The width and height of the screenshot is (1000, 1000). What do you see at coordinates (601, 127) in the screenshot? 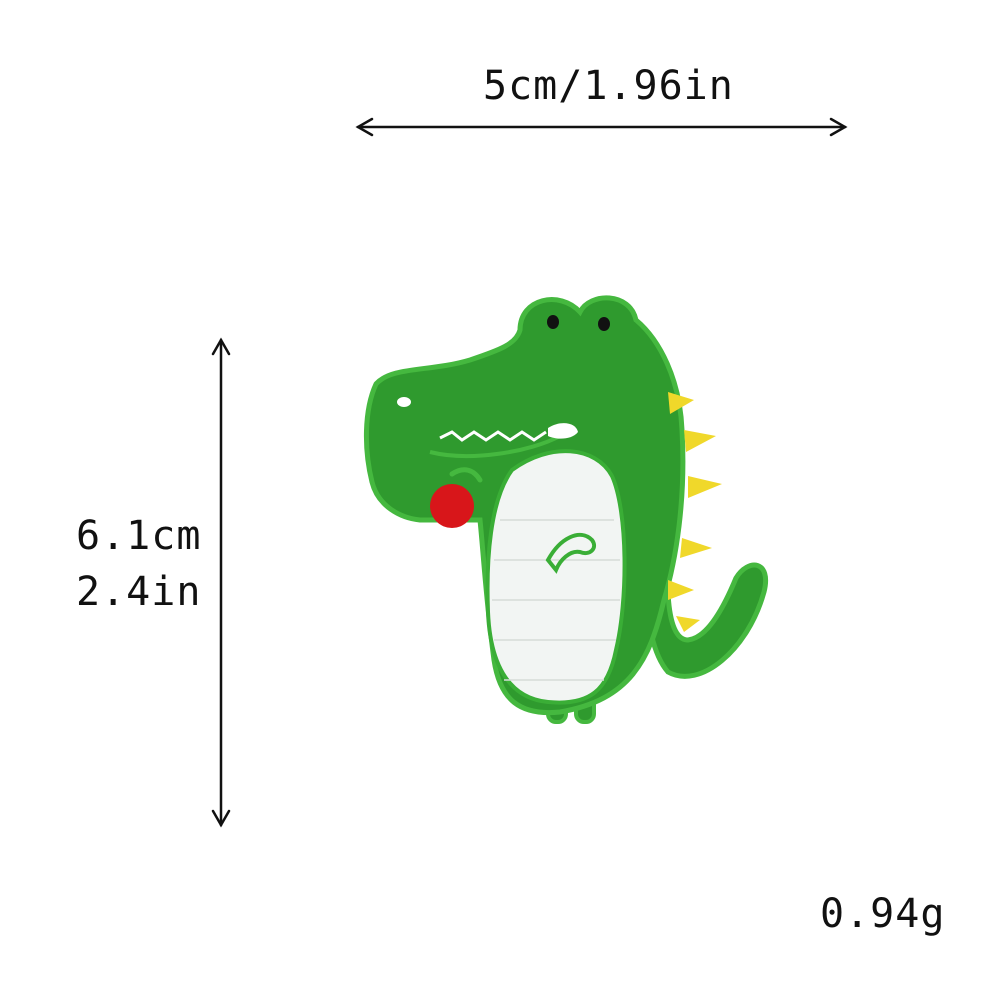
I see `width-arrow` at bounding box center [601, 127].